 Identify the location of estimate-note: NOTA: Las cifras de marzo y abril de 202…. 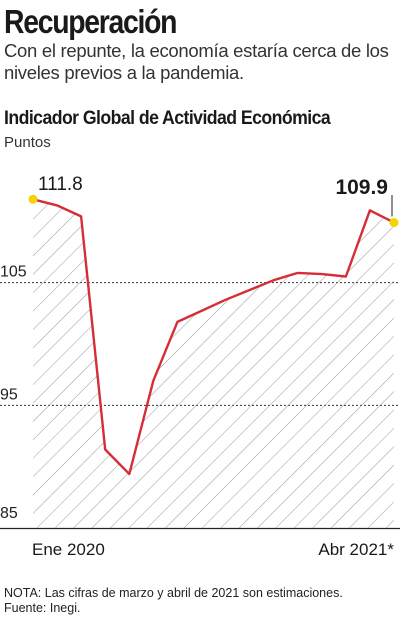
(173, 593).